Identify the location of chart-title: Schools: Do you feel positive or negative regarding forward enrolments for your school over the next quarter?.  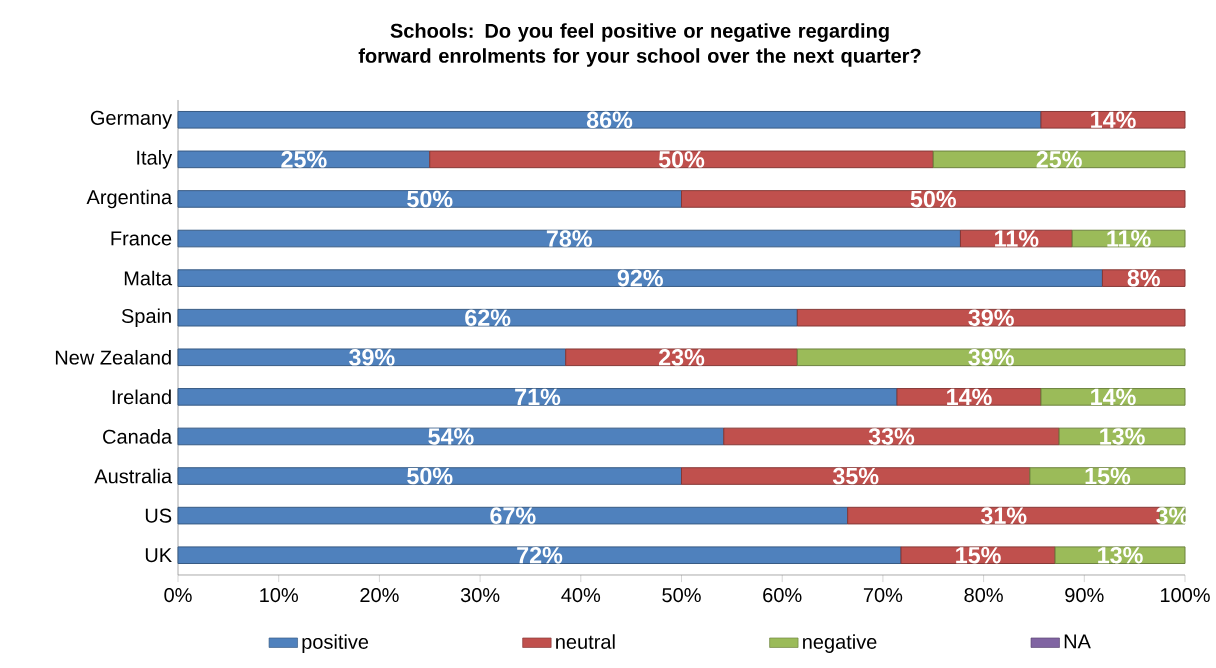
(639, 45).